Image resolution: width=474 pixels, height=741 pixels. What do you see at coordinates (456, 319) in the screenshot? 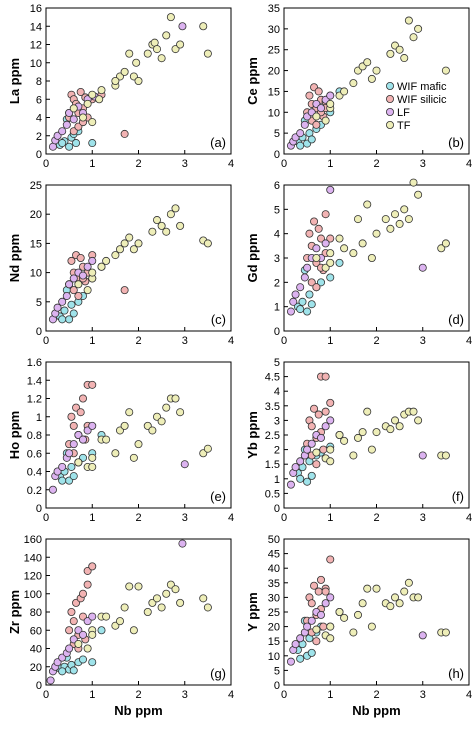
I see `panel-label: (d)` at bounding box center [456, 319].